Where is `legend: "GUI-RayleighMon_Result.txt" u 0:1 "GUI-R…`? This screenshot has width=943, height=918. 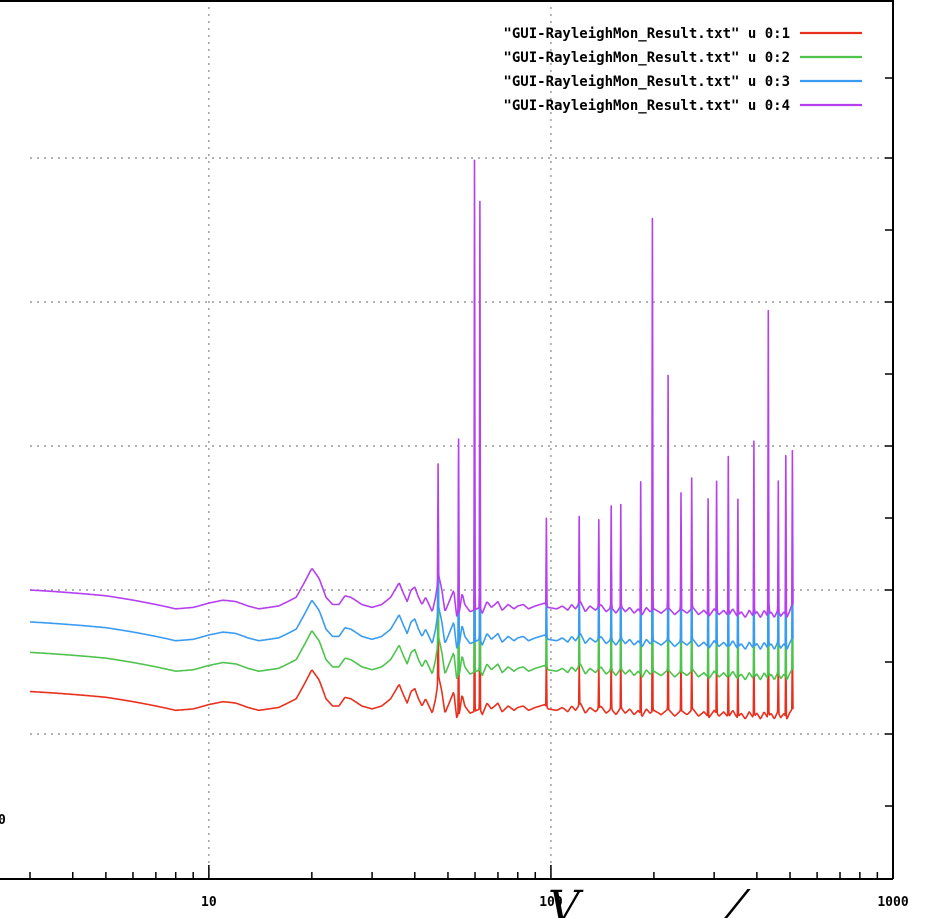 legend: "GUI-RayleighMon_Result.txt" u 0:1 "GUI-R… is located at coordinates (682, 70).